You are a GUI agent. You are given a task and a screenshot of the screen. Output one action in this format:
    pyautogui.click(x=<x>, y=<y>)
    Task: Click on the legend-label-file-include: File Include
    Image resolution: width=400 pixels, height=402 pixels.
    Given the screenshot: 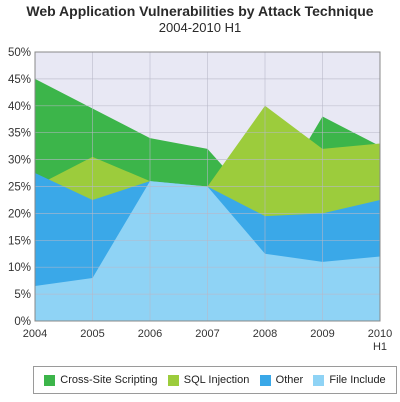 What is the action you would take?
    pyautogui.click(x=357, y=380)
    